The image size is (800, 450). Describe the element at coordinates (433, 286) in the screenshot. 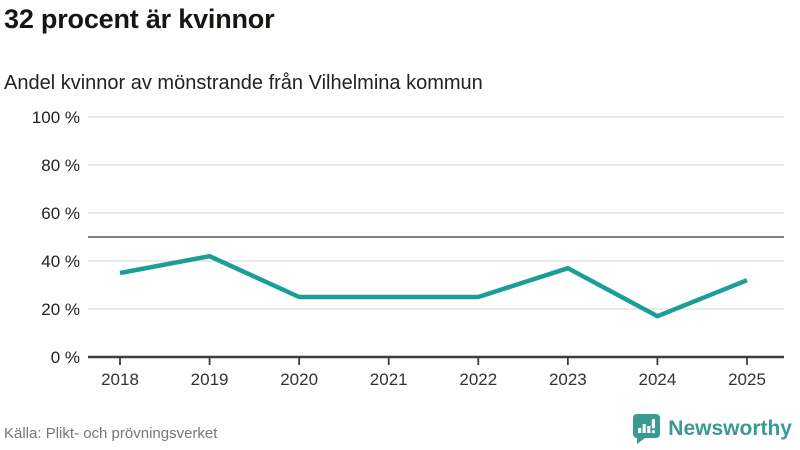

I see `data-line-andel-kvinnor-av-m-nstrande` at that location.